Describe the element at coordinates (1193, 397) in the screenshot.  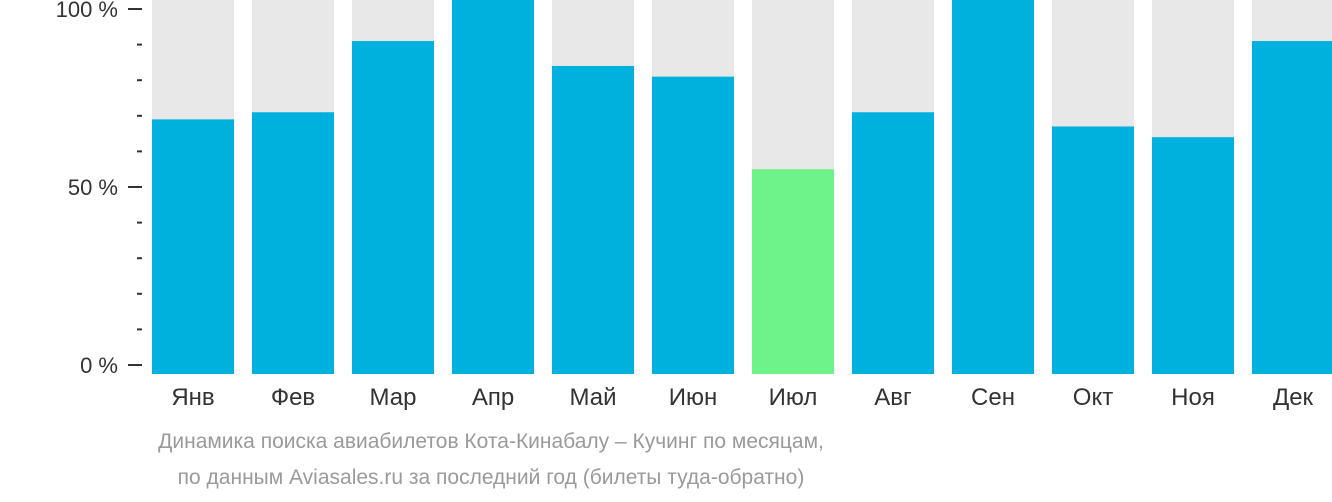
I see `x-tick-label: Ноя` at that location.